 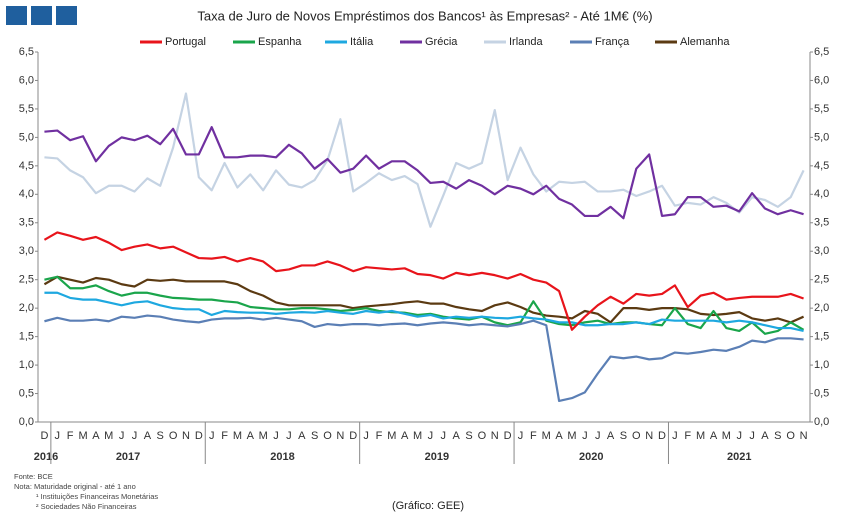 I want to click on credit: (Gráfico: GEE), so click(x=428, y=506).